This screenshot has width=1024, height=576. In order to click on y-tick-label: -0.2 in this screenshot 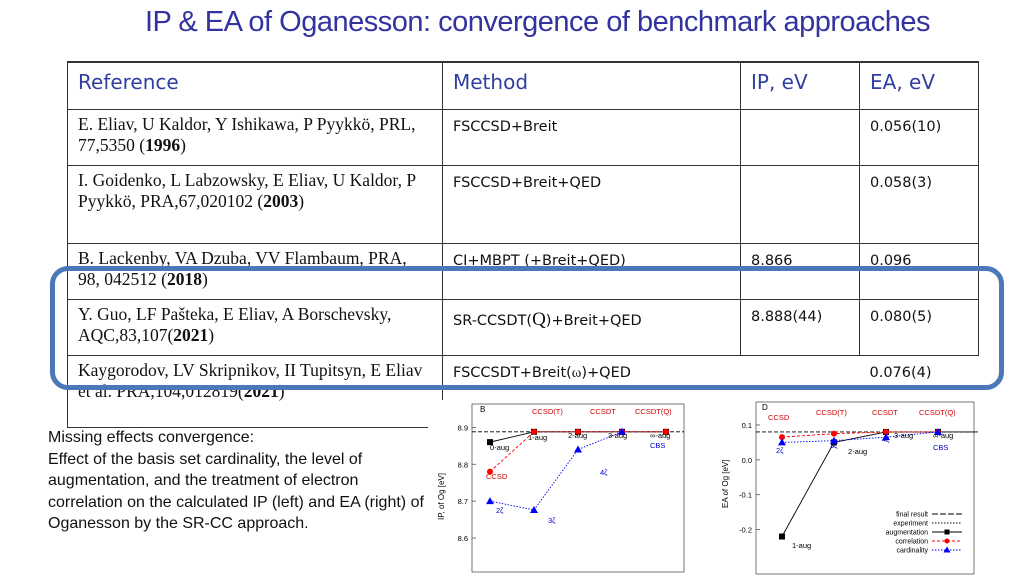, I will do `click(745, 530)`.